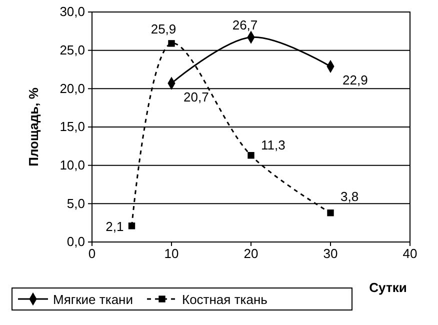  What do you see at coordinates (75, 242) in the screenshot?
I see `y-tick-label: 0,0` at bounding box center [75, 242].